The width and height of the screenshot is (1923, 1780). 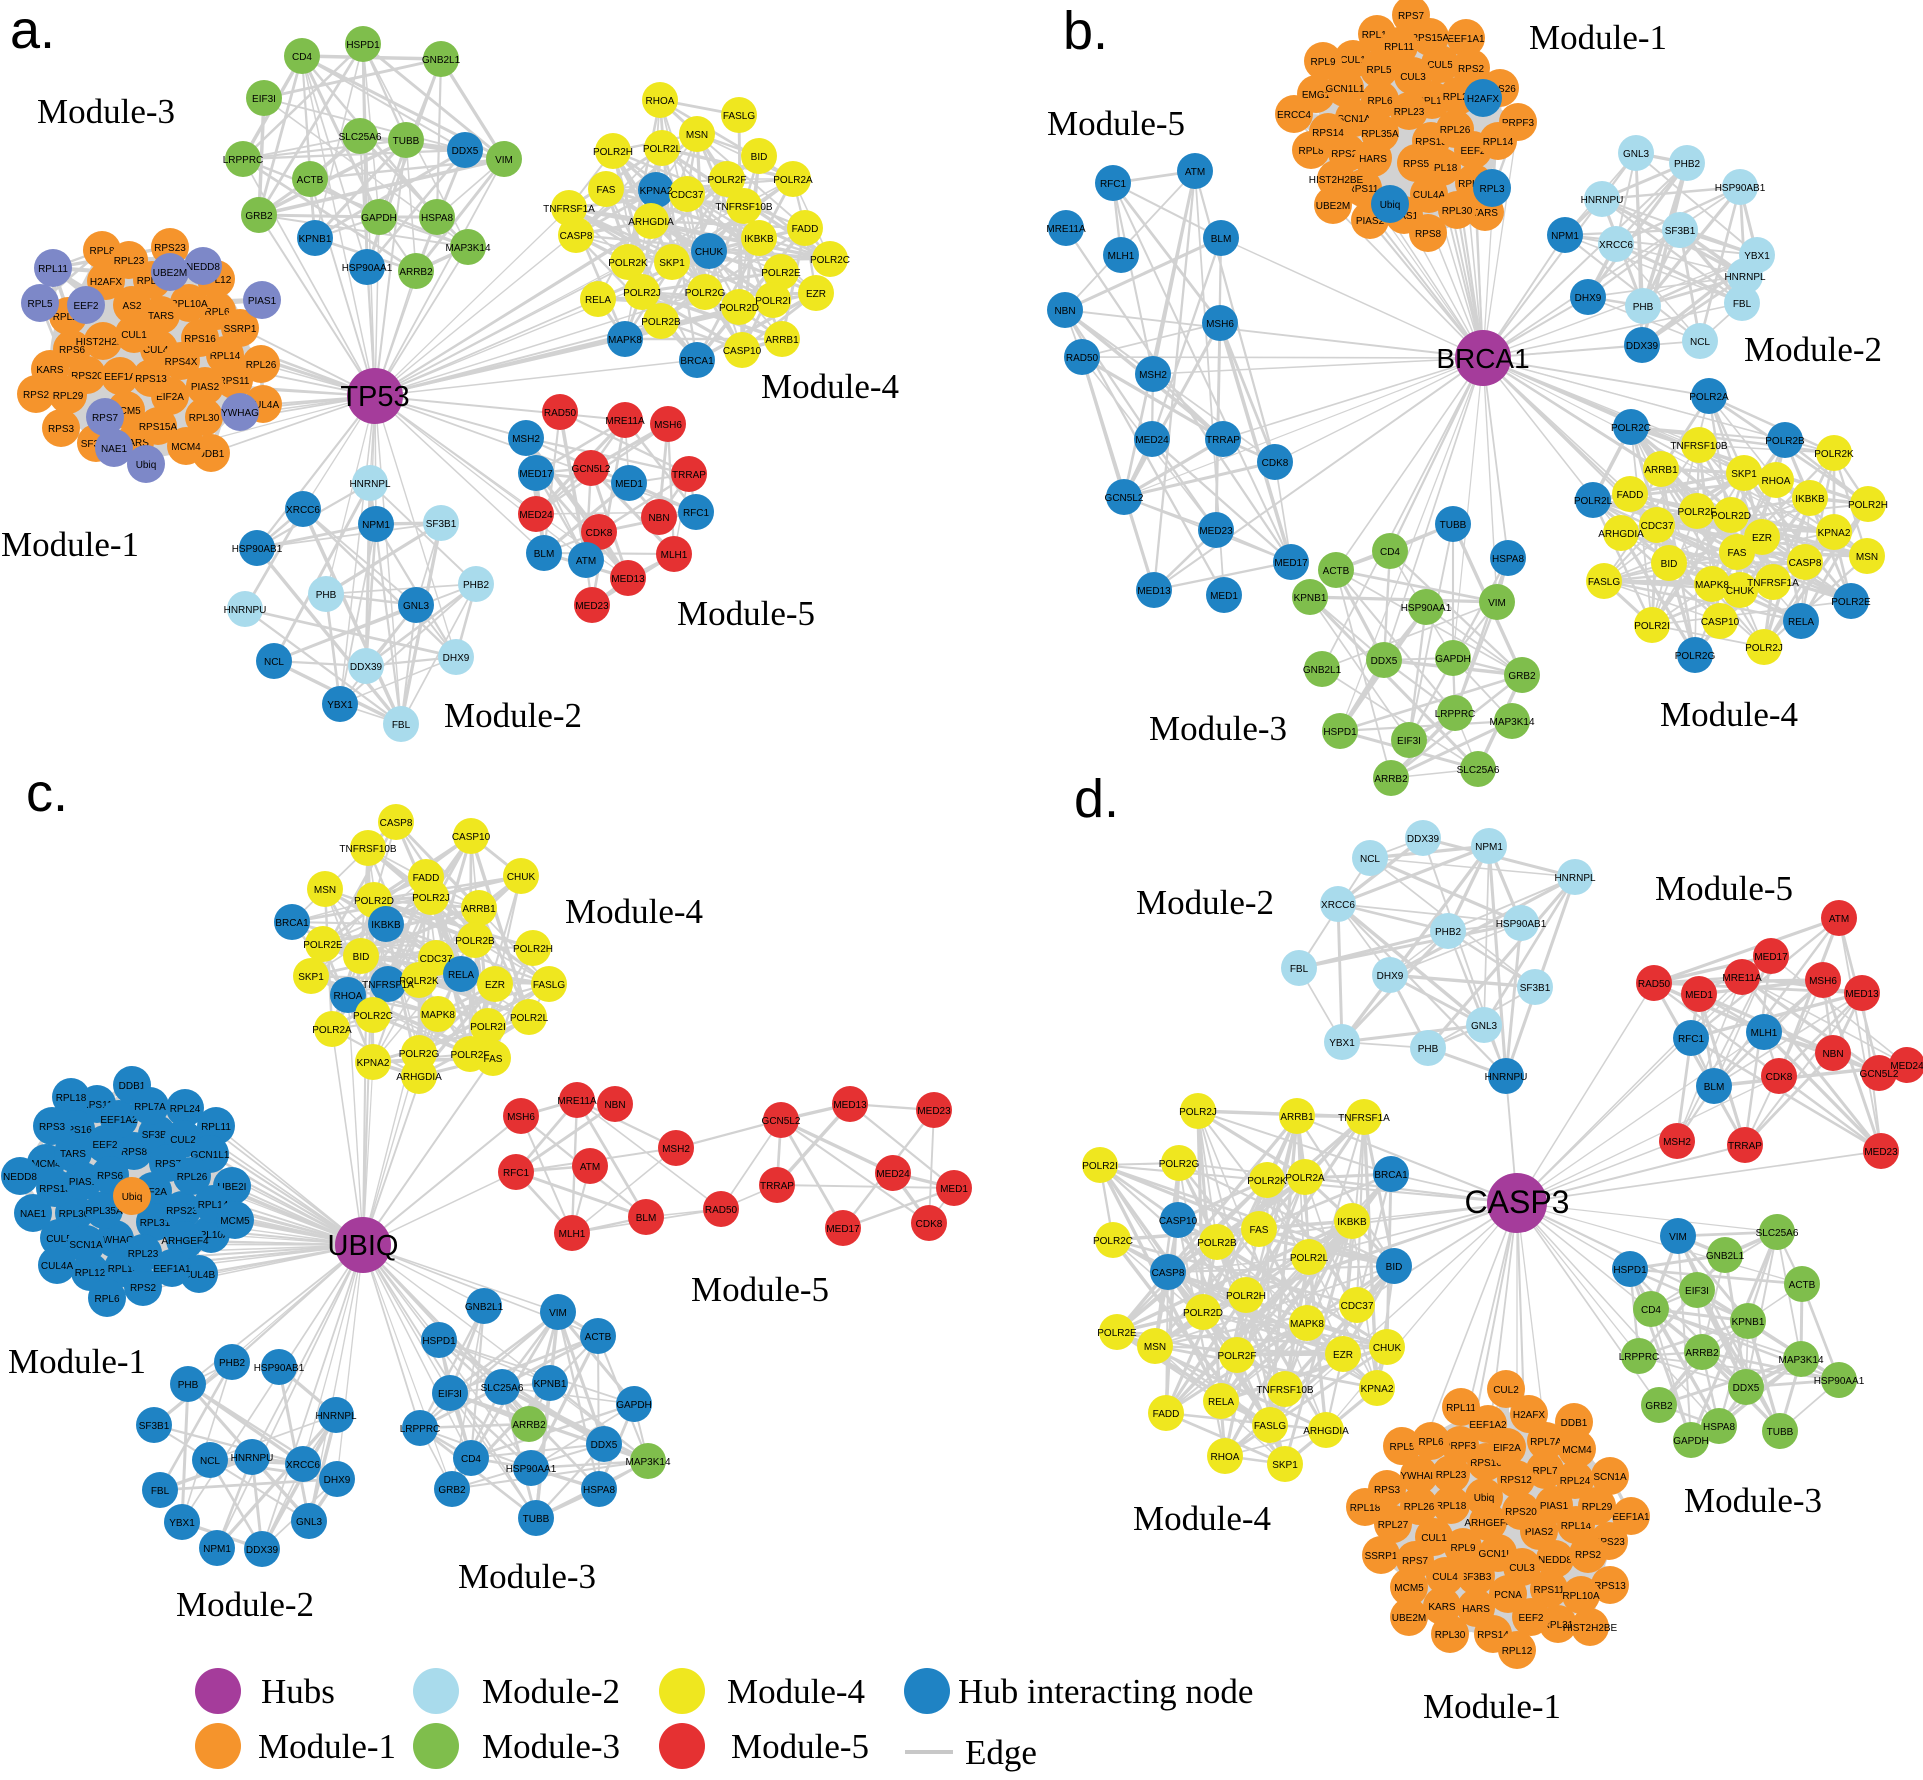 I want to click on svg-text: Module-3, so click(x=1753, y=1500).